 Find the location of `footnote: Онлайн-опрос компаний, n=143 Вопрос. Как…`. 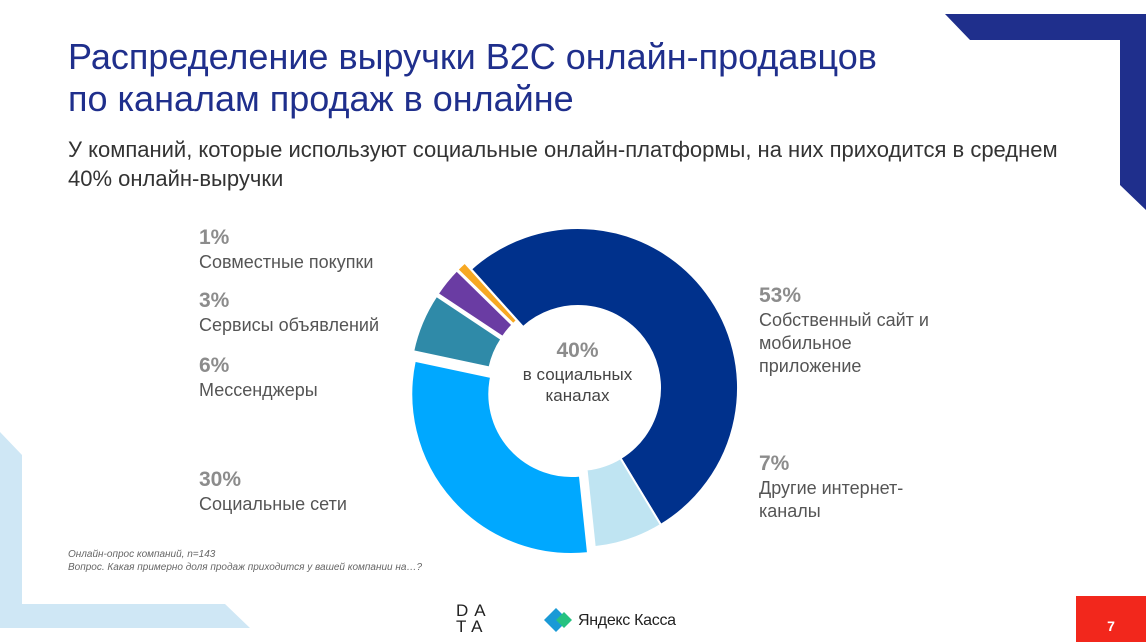

footnote: Онлайн-опрос компаний, n=143 Вопрос. Как… is located at coordinates (245, 561).